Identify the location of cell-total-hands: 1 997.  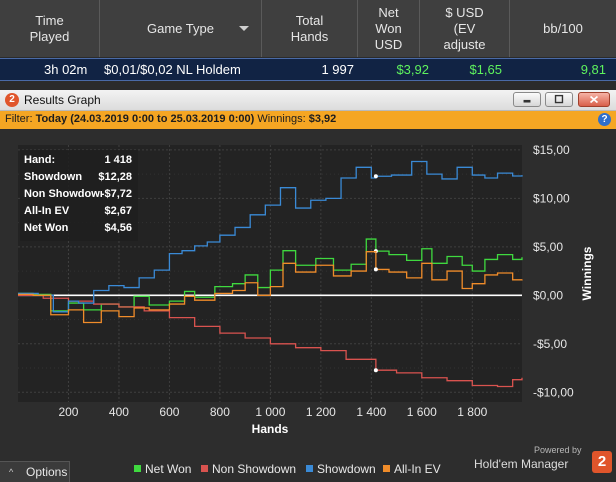
(337, 69).